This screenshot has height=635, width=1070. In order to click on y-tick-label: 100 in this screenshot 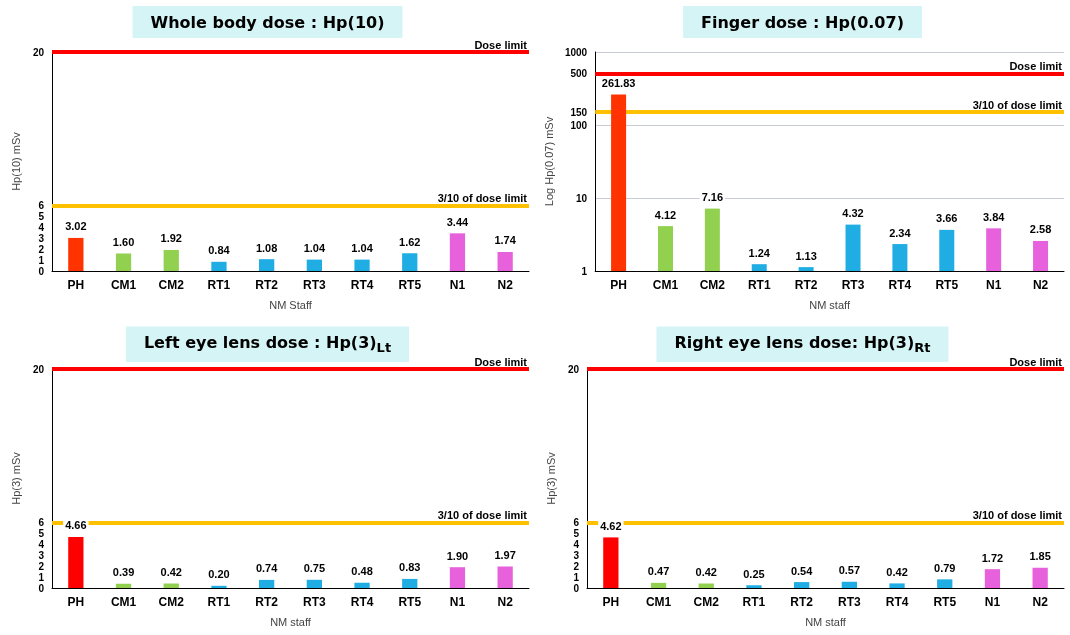, I will do `click(579, 125)`.